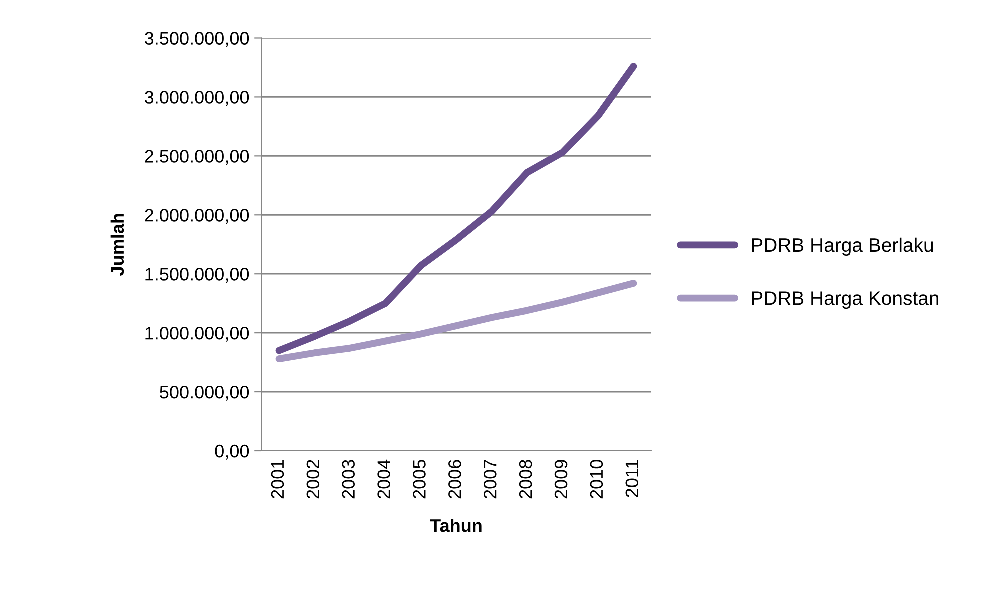 The height and width of the screenshot is (607, 987). Describe the element at coordinates (232, 452) in the screenshot. I see `y-tick-label: 0,00` at that location.